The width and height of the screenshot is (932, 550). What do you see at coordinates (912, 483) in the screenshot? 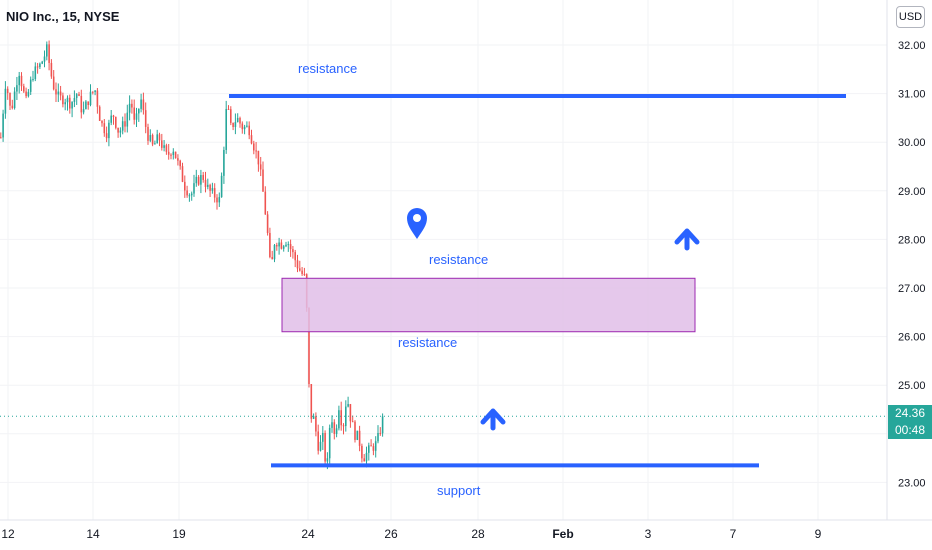
I see `price-tick-label: 23.00` at bounding box center [912, 483].